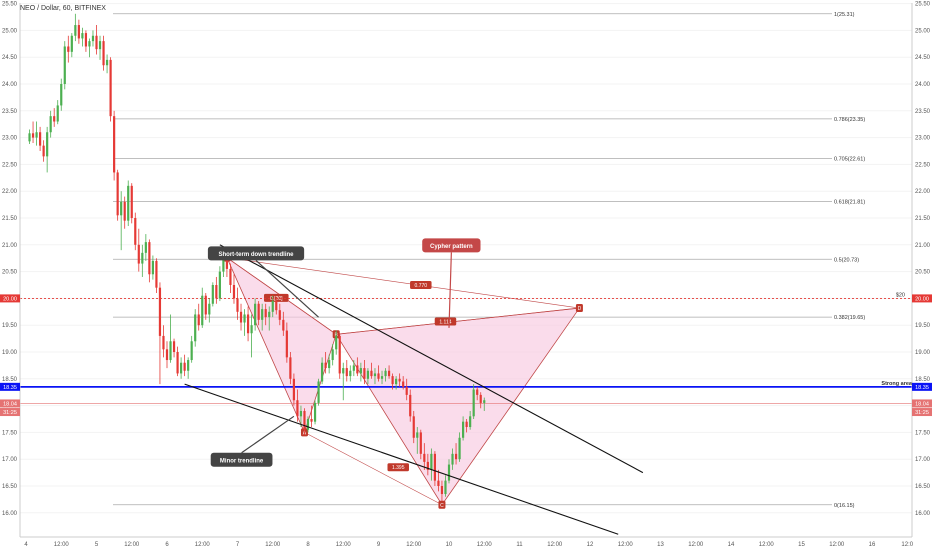  What do you see at coordinates (580, 309) in the screenshot?
I see `pattern-point-label: D` at bounding box center [580, 309].